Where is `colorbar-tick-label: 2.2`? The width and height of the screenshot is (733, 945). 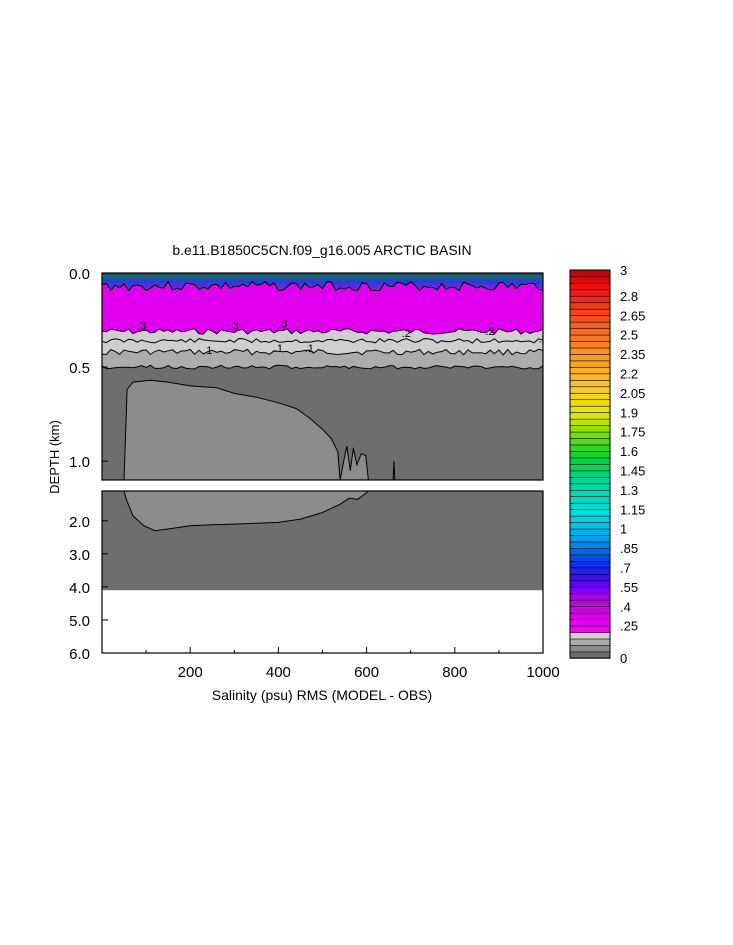
colorbar-tick-label: 2.2 is located at coordinates (629, 373).